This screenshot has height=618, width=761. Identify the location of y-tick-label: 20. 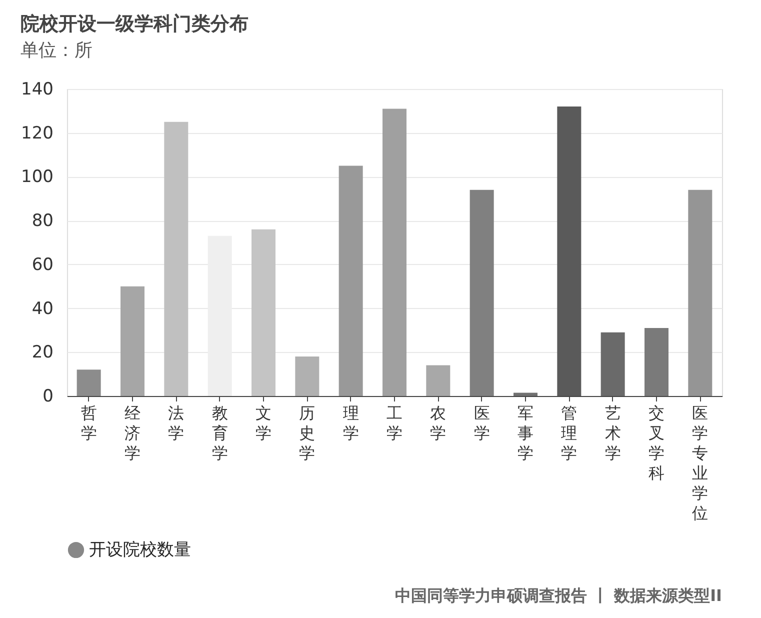
(43, 352).